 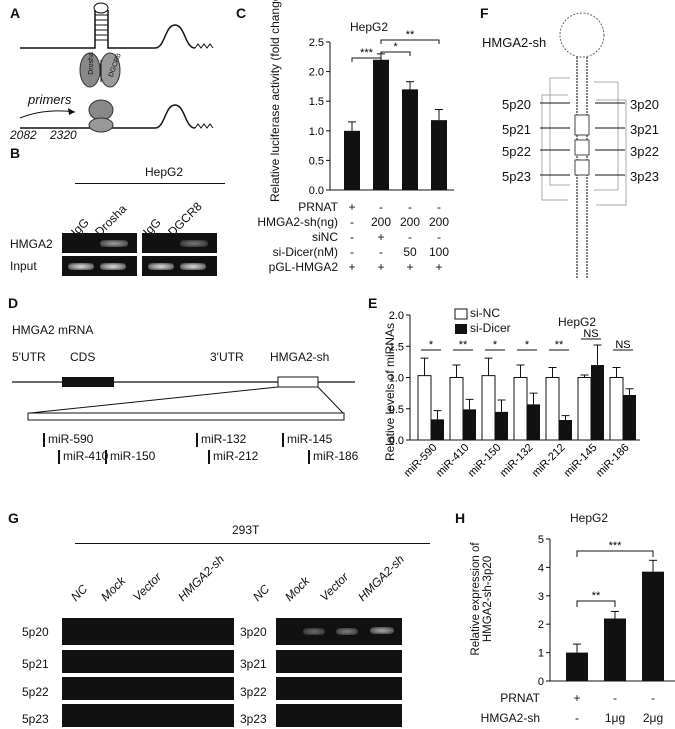 What do you see at coordinates (516, 176) in the screenshot?
I see `f-5p23: 5p23` at bounding box center [516, 176].